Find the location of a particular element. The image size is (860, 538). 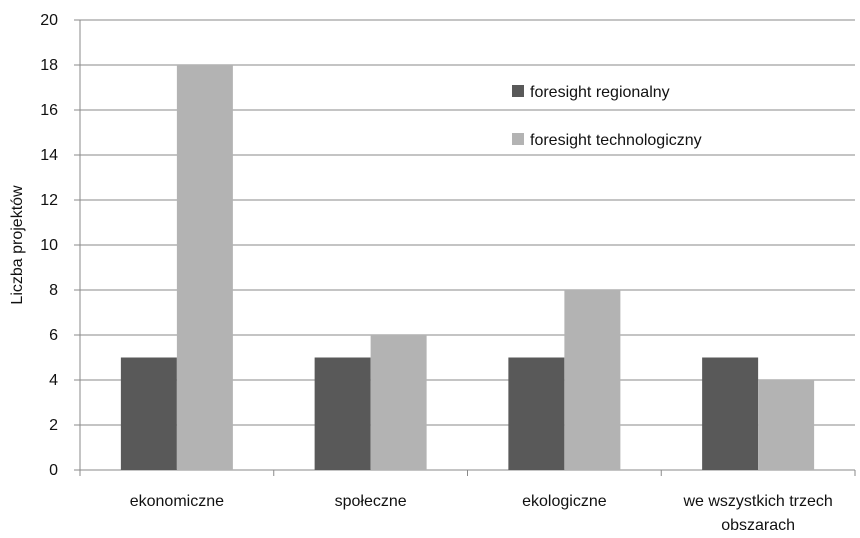

legend-label: foresight regionalny is located at coordinates (600, 92).